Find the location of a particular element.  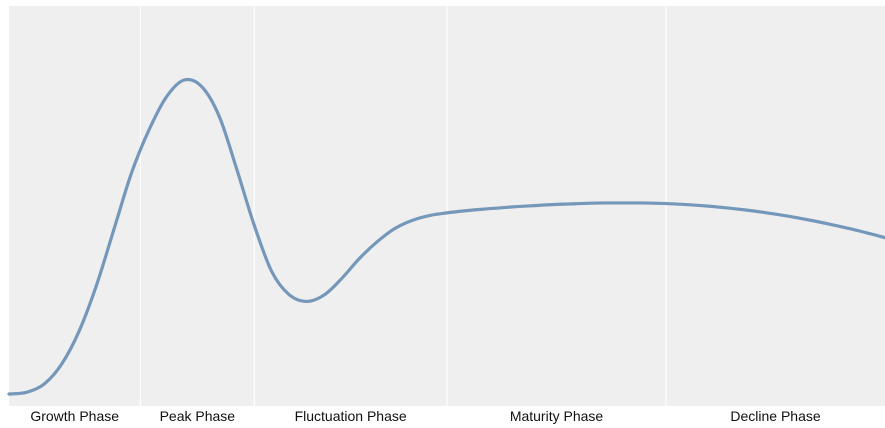

phase-label-0: Growth Phase is located at coordinates (74, 416).